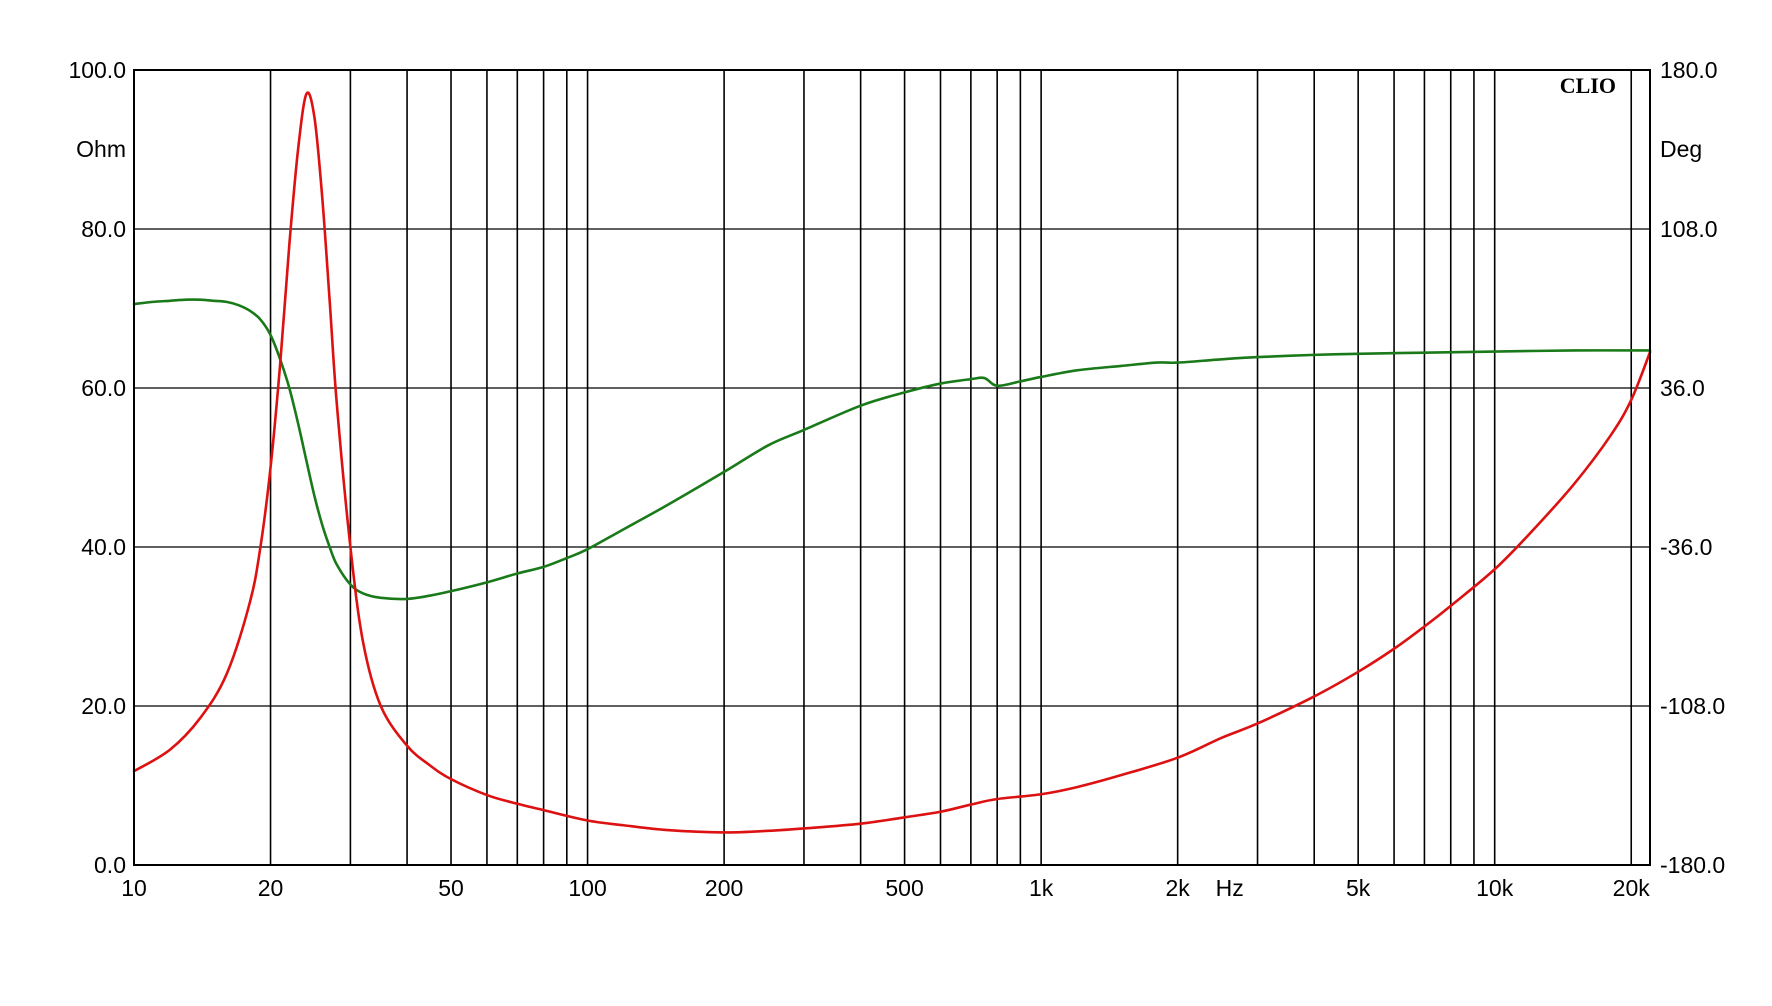  Describe the element at coordinates (1692, 865) in the screenshot. I see `y-right-tick-label: -180.0` at that location.